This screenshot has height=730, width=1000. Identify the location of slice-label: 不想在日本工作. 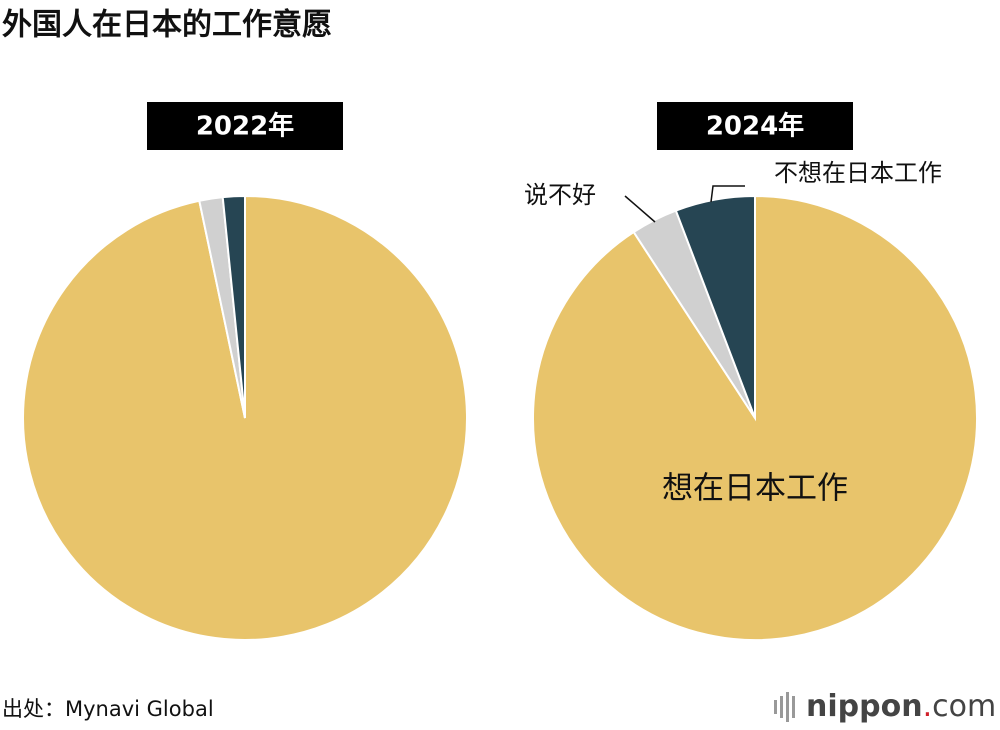
(858, 173).